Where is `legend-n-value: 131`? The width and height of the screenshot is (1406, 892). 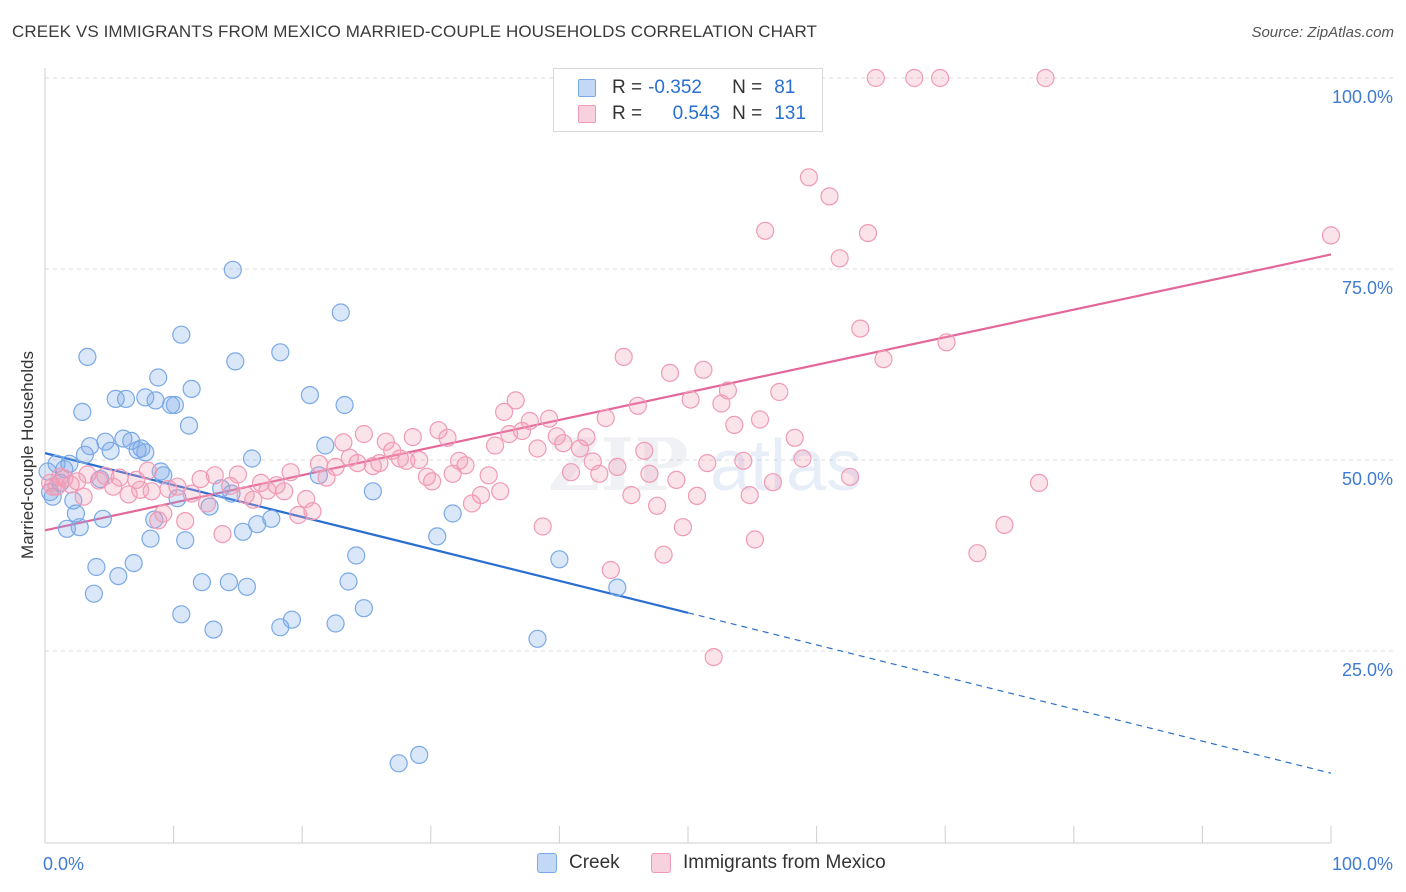
legend-n-value: 131 is located at coordinates (790, 113).